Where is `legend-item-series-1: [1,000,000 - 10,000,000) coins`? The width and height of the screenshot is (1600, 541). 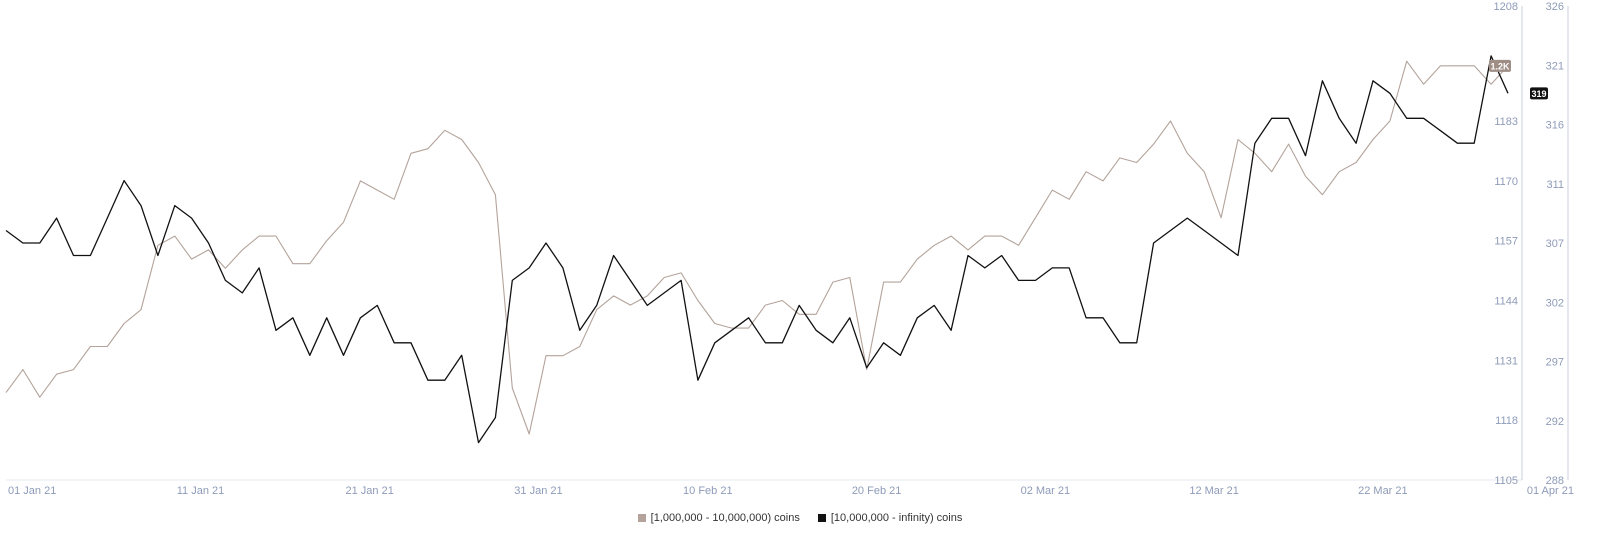
legend-item-series-1: [1,000,000 - 10,000,000) coins is located at coordinates (718, 518).